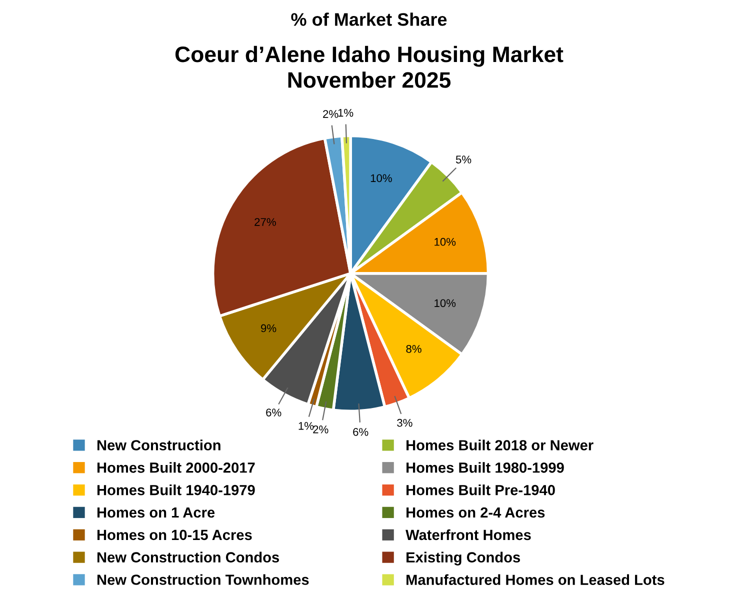  I want to click on chart-title: % of Market Share, so click(369, 19).